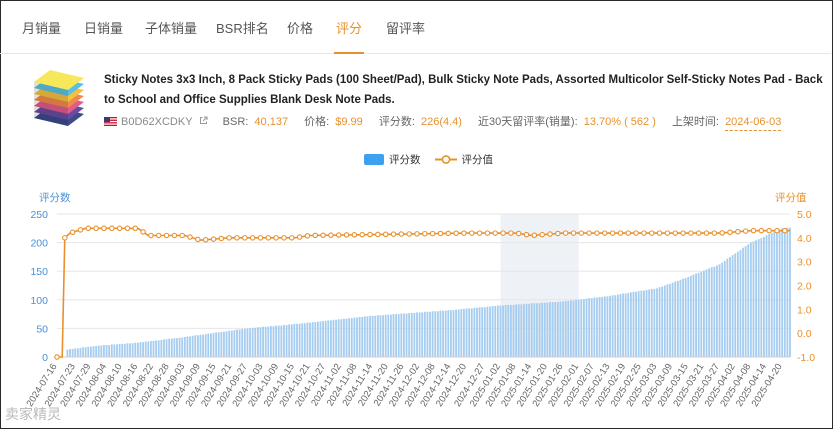 The width and height of the screenshot is (833, 429). Describe the element at coordinates (58, 101) in the screenshot. I see `product-thumbnail` at that location.